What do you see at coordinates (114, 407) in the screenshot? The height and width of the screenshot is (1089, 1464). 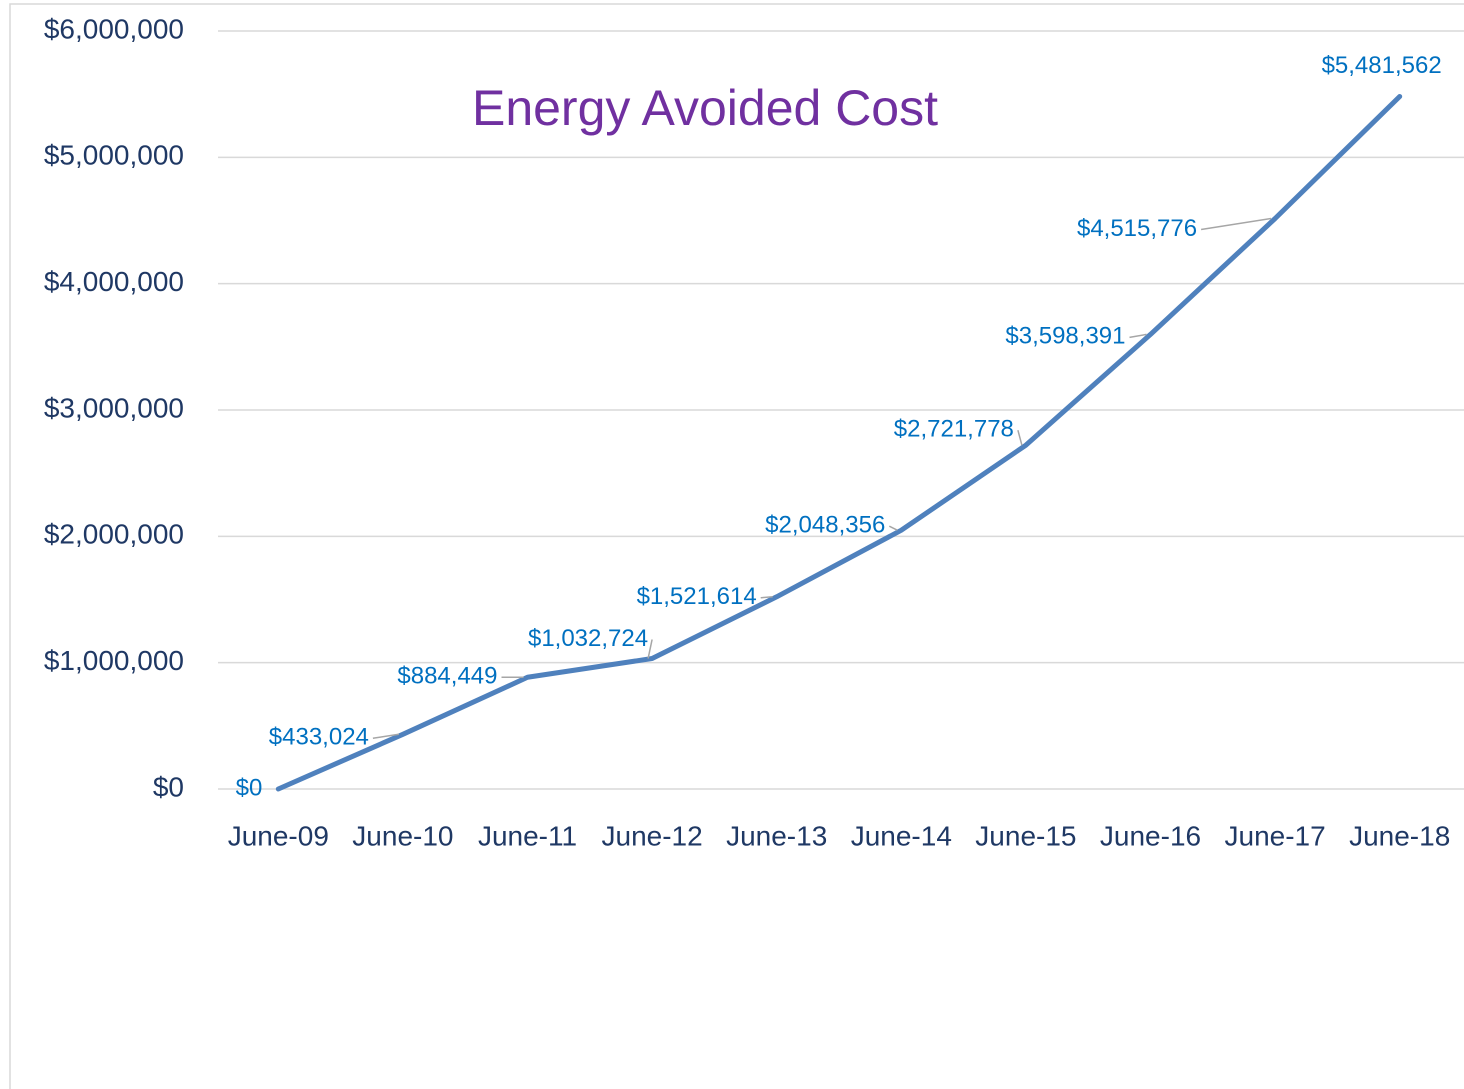 I see `y-tick-label: $3,000,000` at bounding box center [114, 407].